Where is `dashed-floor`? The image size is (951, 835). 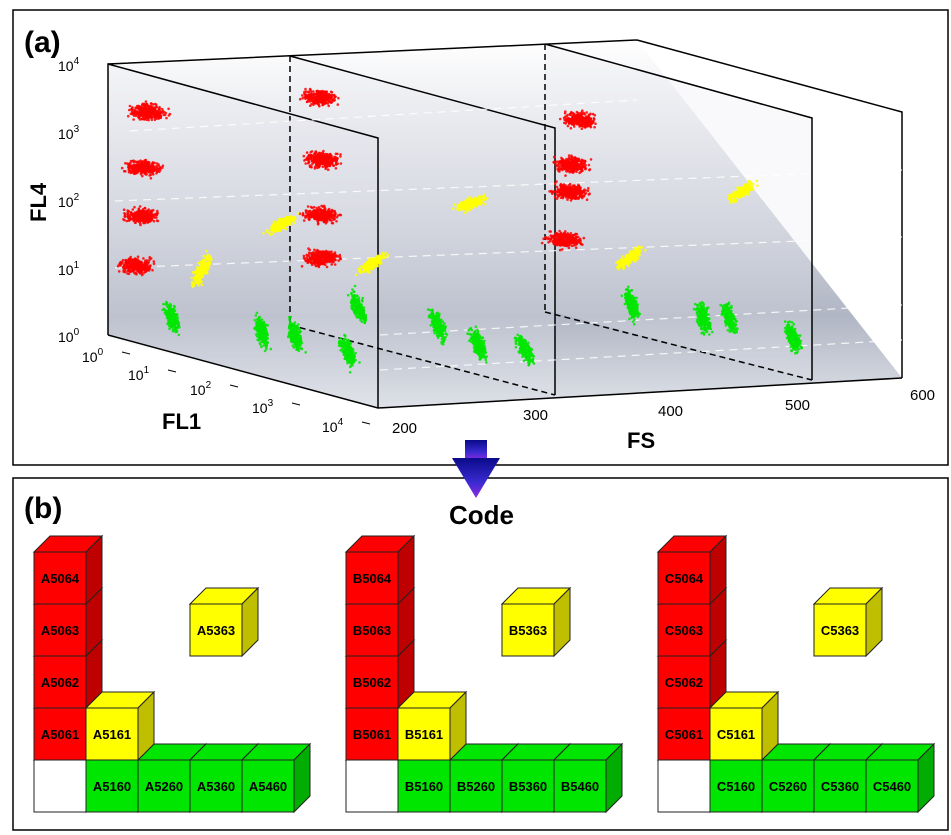
dashed-floor is located at coordinates (678, 346).